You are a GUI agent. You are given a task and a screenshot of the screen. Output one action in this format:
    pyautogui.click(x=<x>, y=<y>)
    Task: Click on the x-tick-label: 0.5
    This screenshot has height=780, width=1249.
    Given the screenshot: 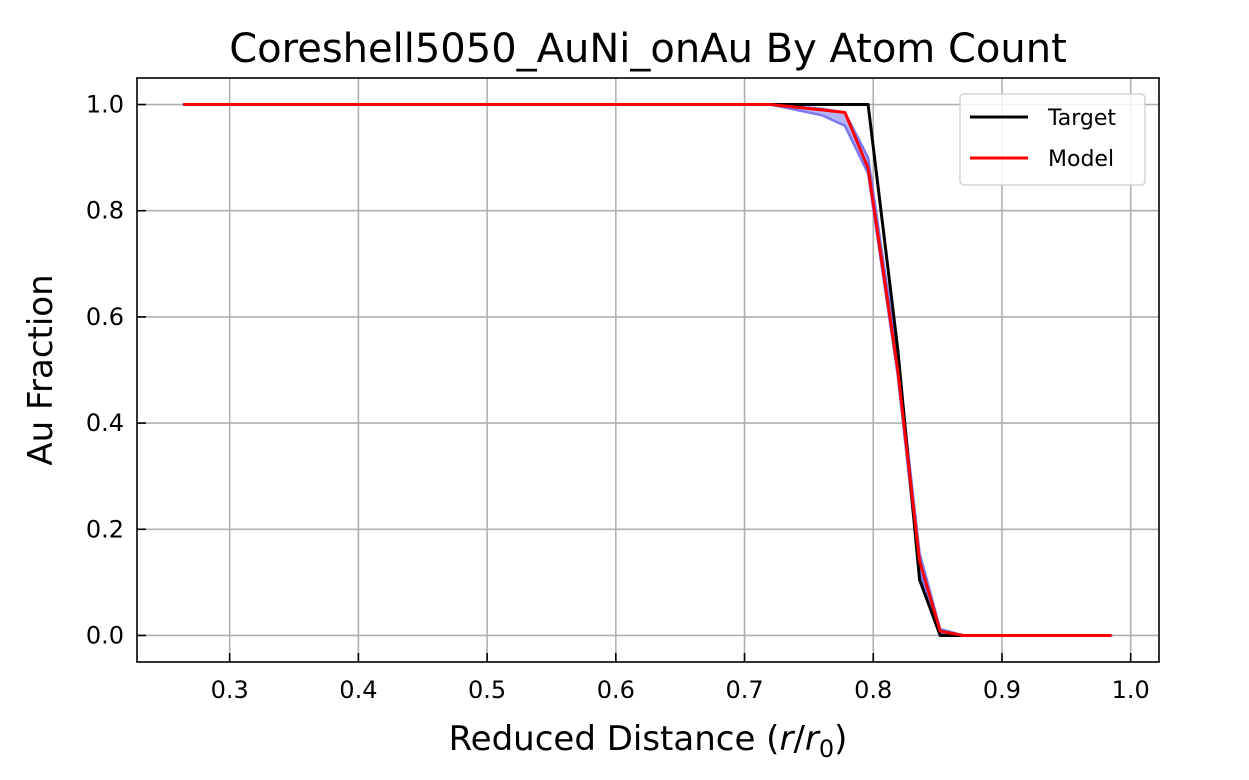 What is the action you would take?
    pyautogui.click(x=487, y=690)
    